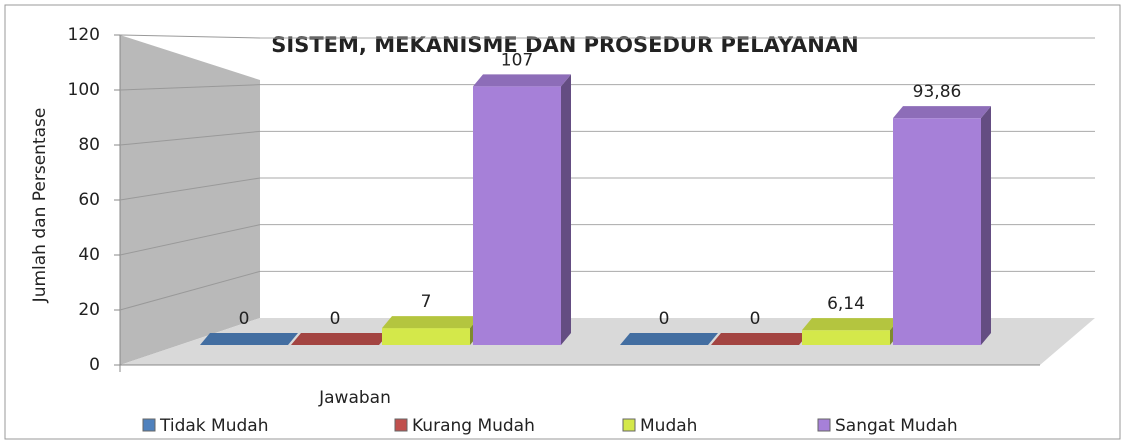 Image resolution: width=1127 pixels, height=446 pixels. What do you see at coordinates (517, 60) in the screenshot?
I see `data-label: 107` at bounding box center [517, 60].